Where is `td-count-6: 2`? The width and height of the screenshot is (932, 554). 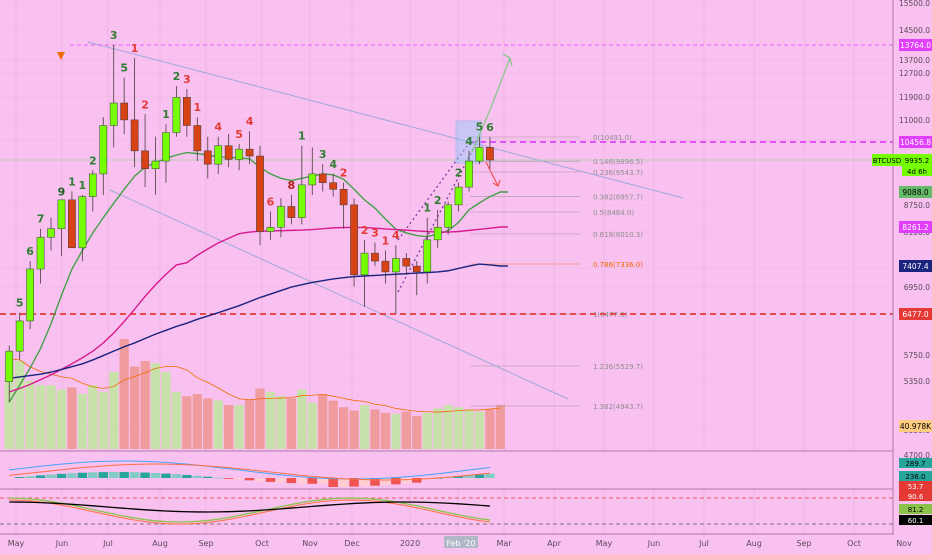 td-count-6: 2 is located at coordinates (93, 160).